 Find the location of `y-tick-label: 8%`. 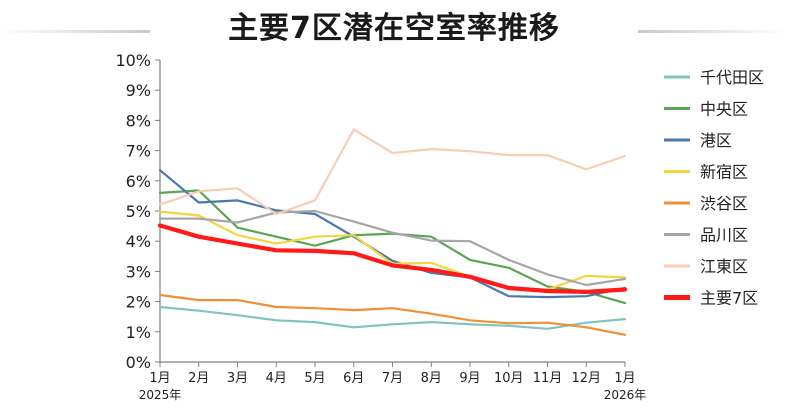

y-tick-label: 8% is located at coordinates (138, 120).